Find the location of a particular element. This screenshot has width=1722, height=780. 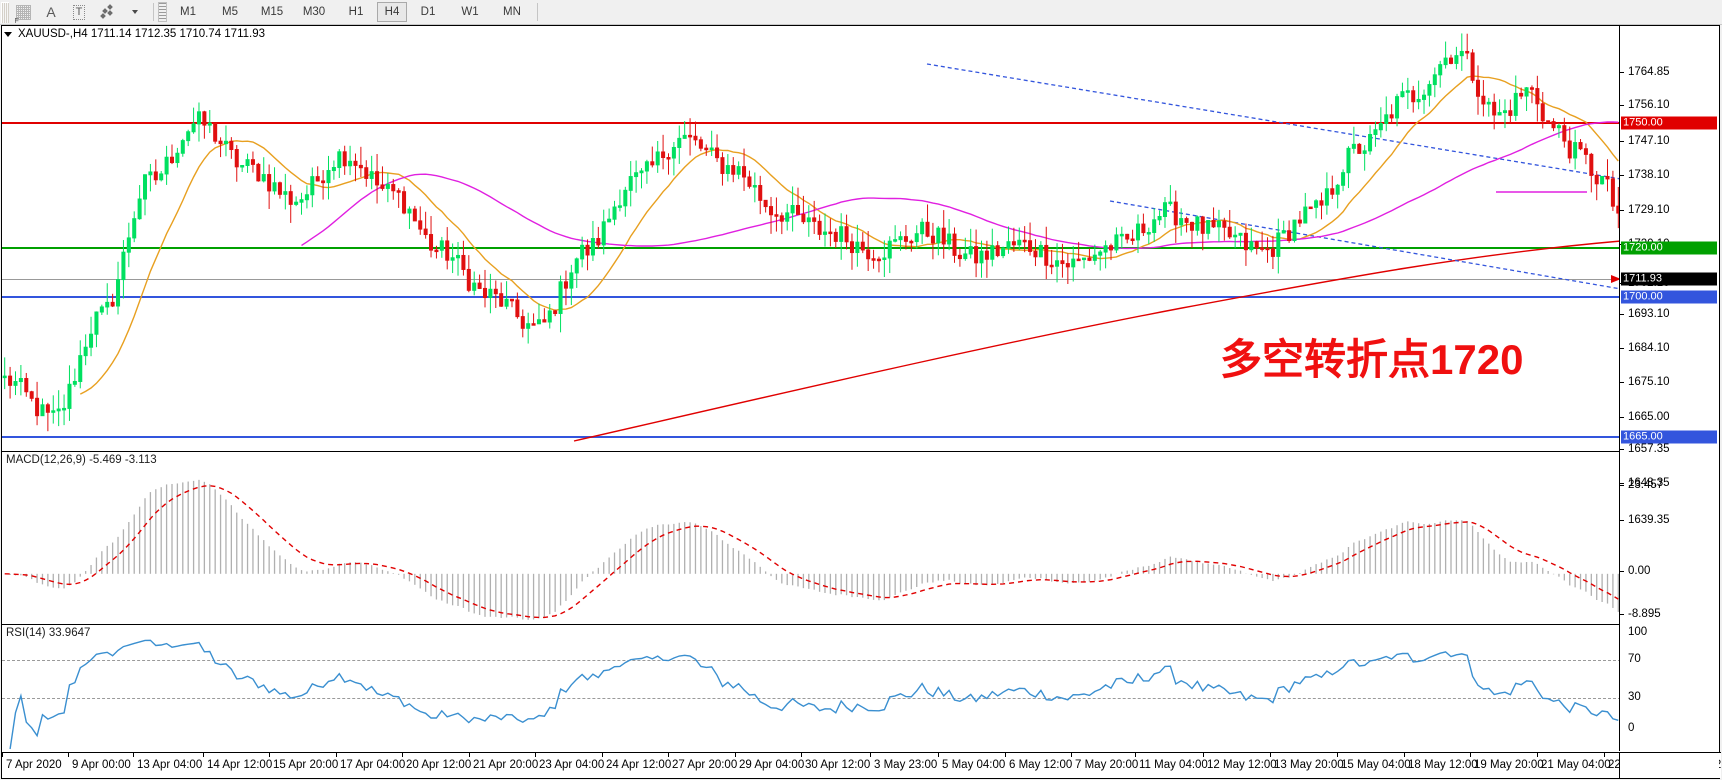

time-axis-label: 15 Apr 20:00 is located at coordinates (306, 765).